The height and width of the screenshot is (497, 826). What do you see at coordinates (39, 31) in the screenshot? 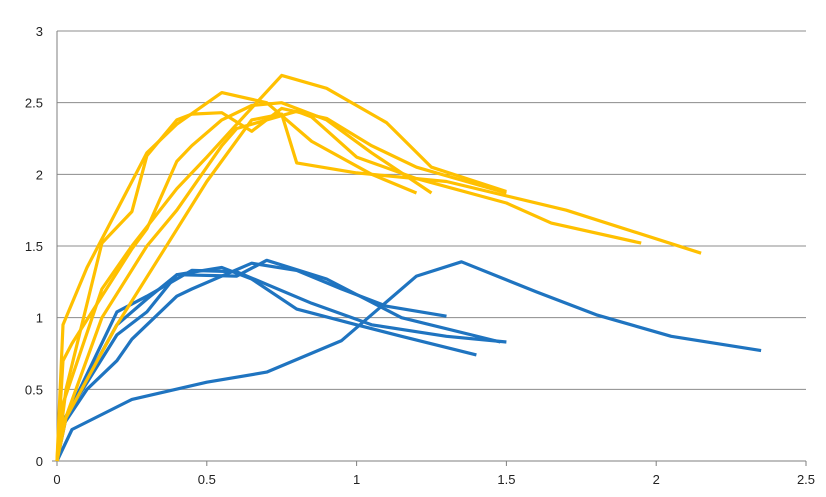
I see `y-tick-label: 3` at bounding box center [39, 31].